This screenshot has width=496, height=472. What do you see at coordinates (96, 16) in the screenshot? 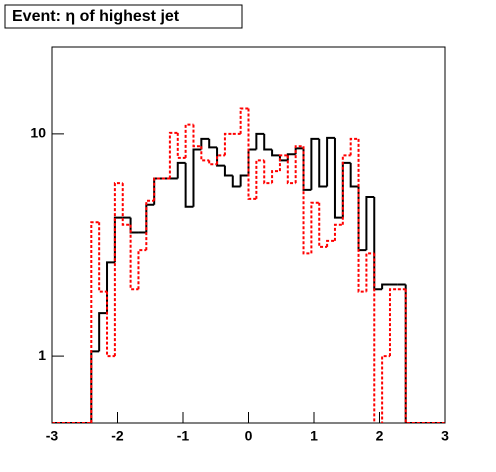
I see `chart-title: Event: η of highest jet` at bounding box center [96, 16].